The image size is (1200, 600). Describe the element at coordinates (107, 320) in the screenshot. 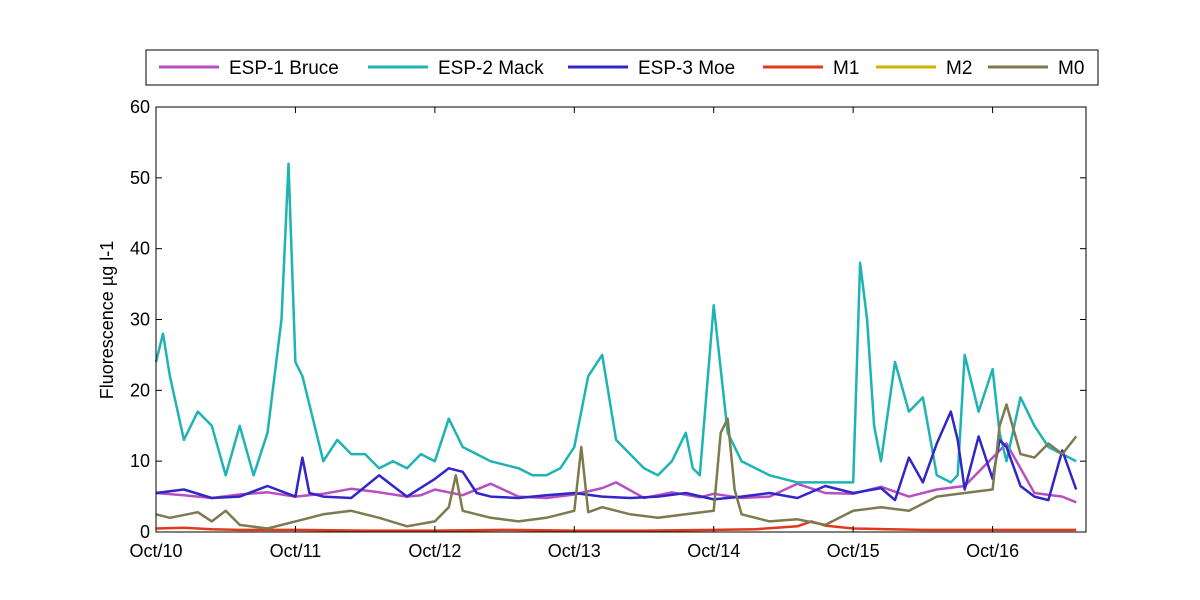

I see `y-axis-label: Fluorescence µg l-1` at that location.